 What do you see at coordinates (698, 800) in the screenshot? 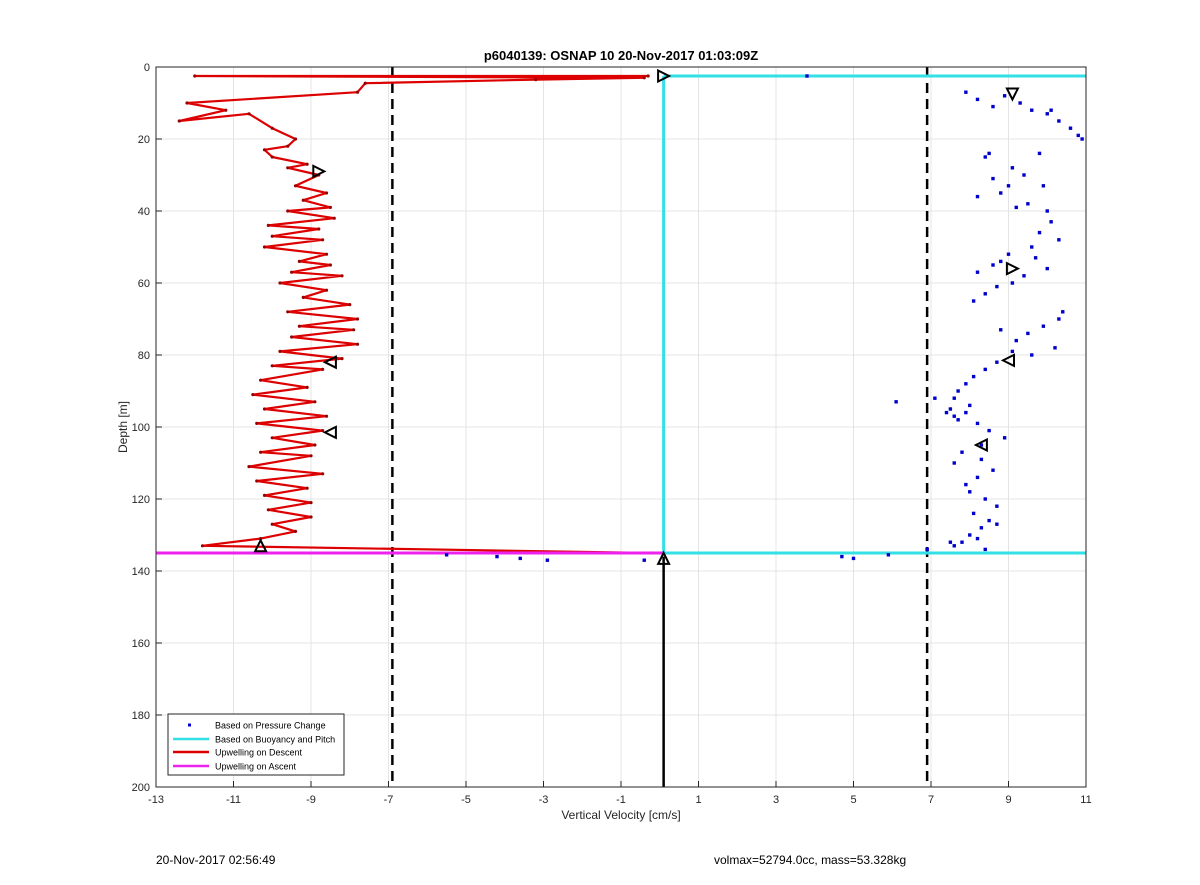
I see `x-tick-label: 1` at bounding box center [698, 800].